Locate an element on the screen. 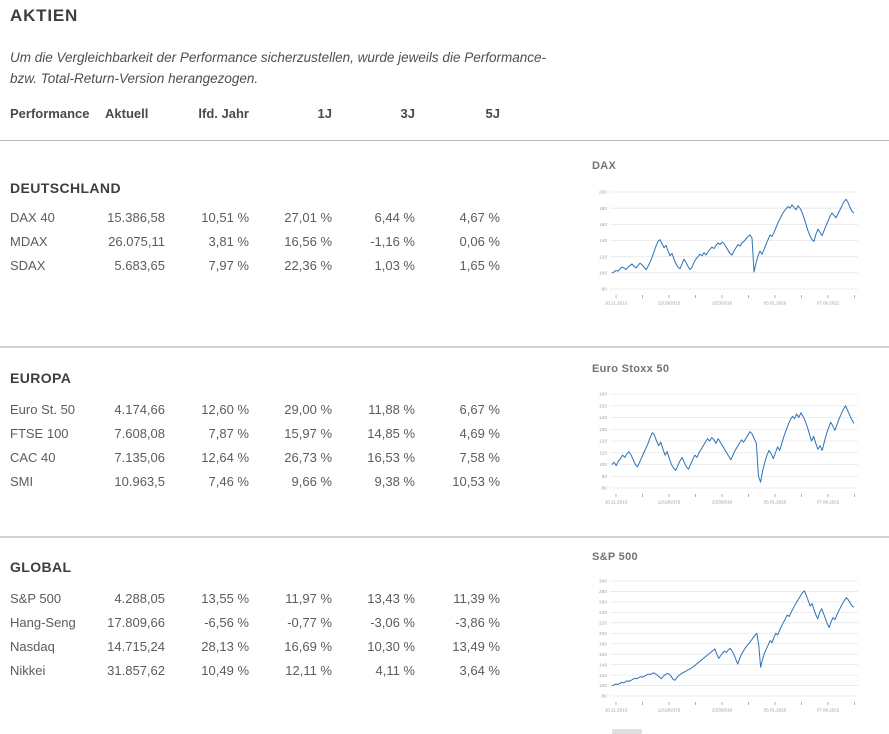 This screenshot has width=889, height=734. index-value: -0,77 % is located at coordinates (309, 622).